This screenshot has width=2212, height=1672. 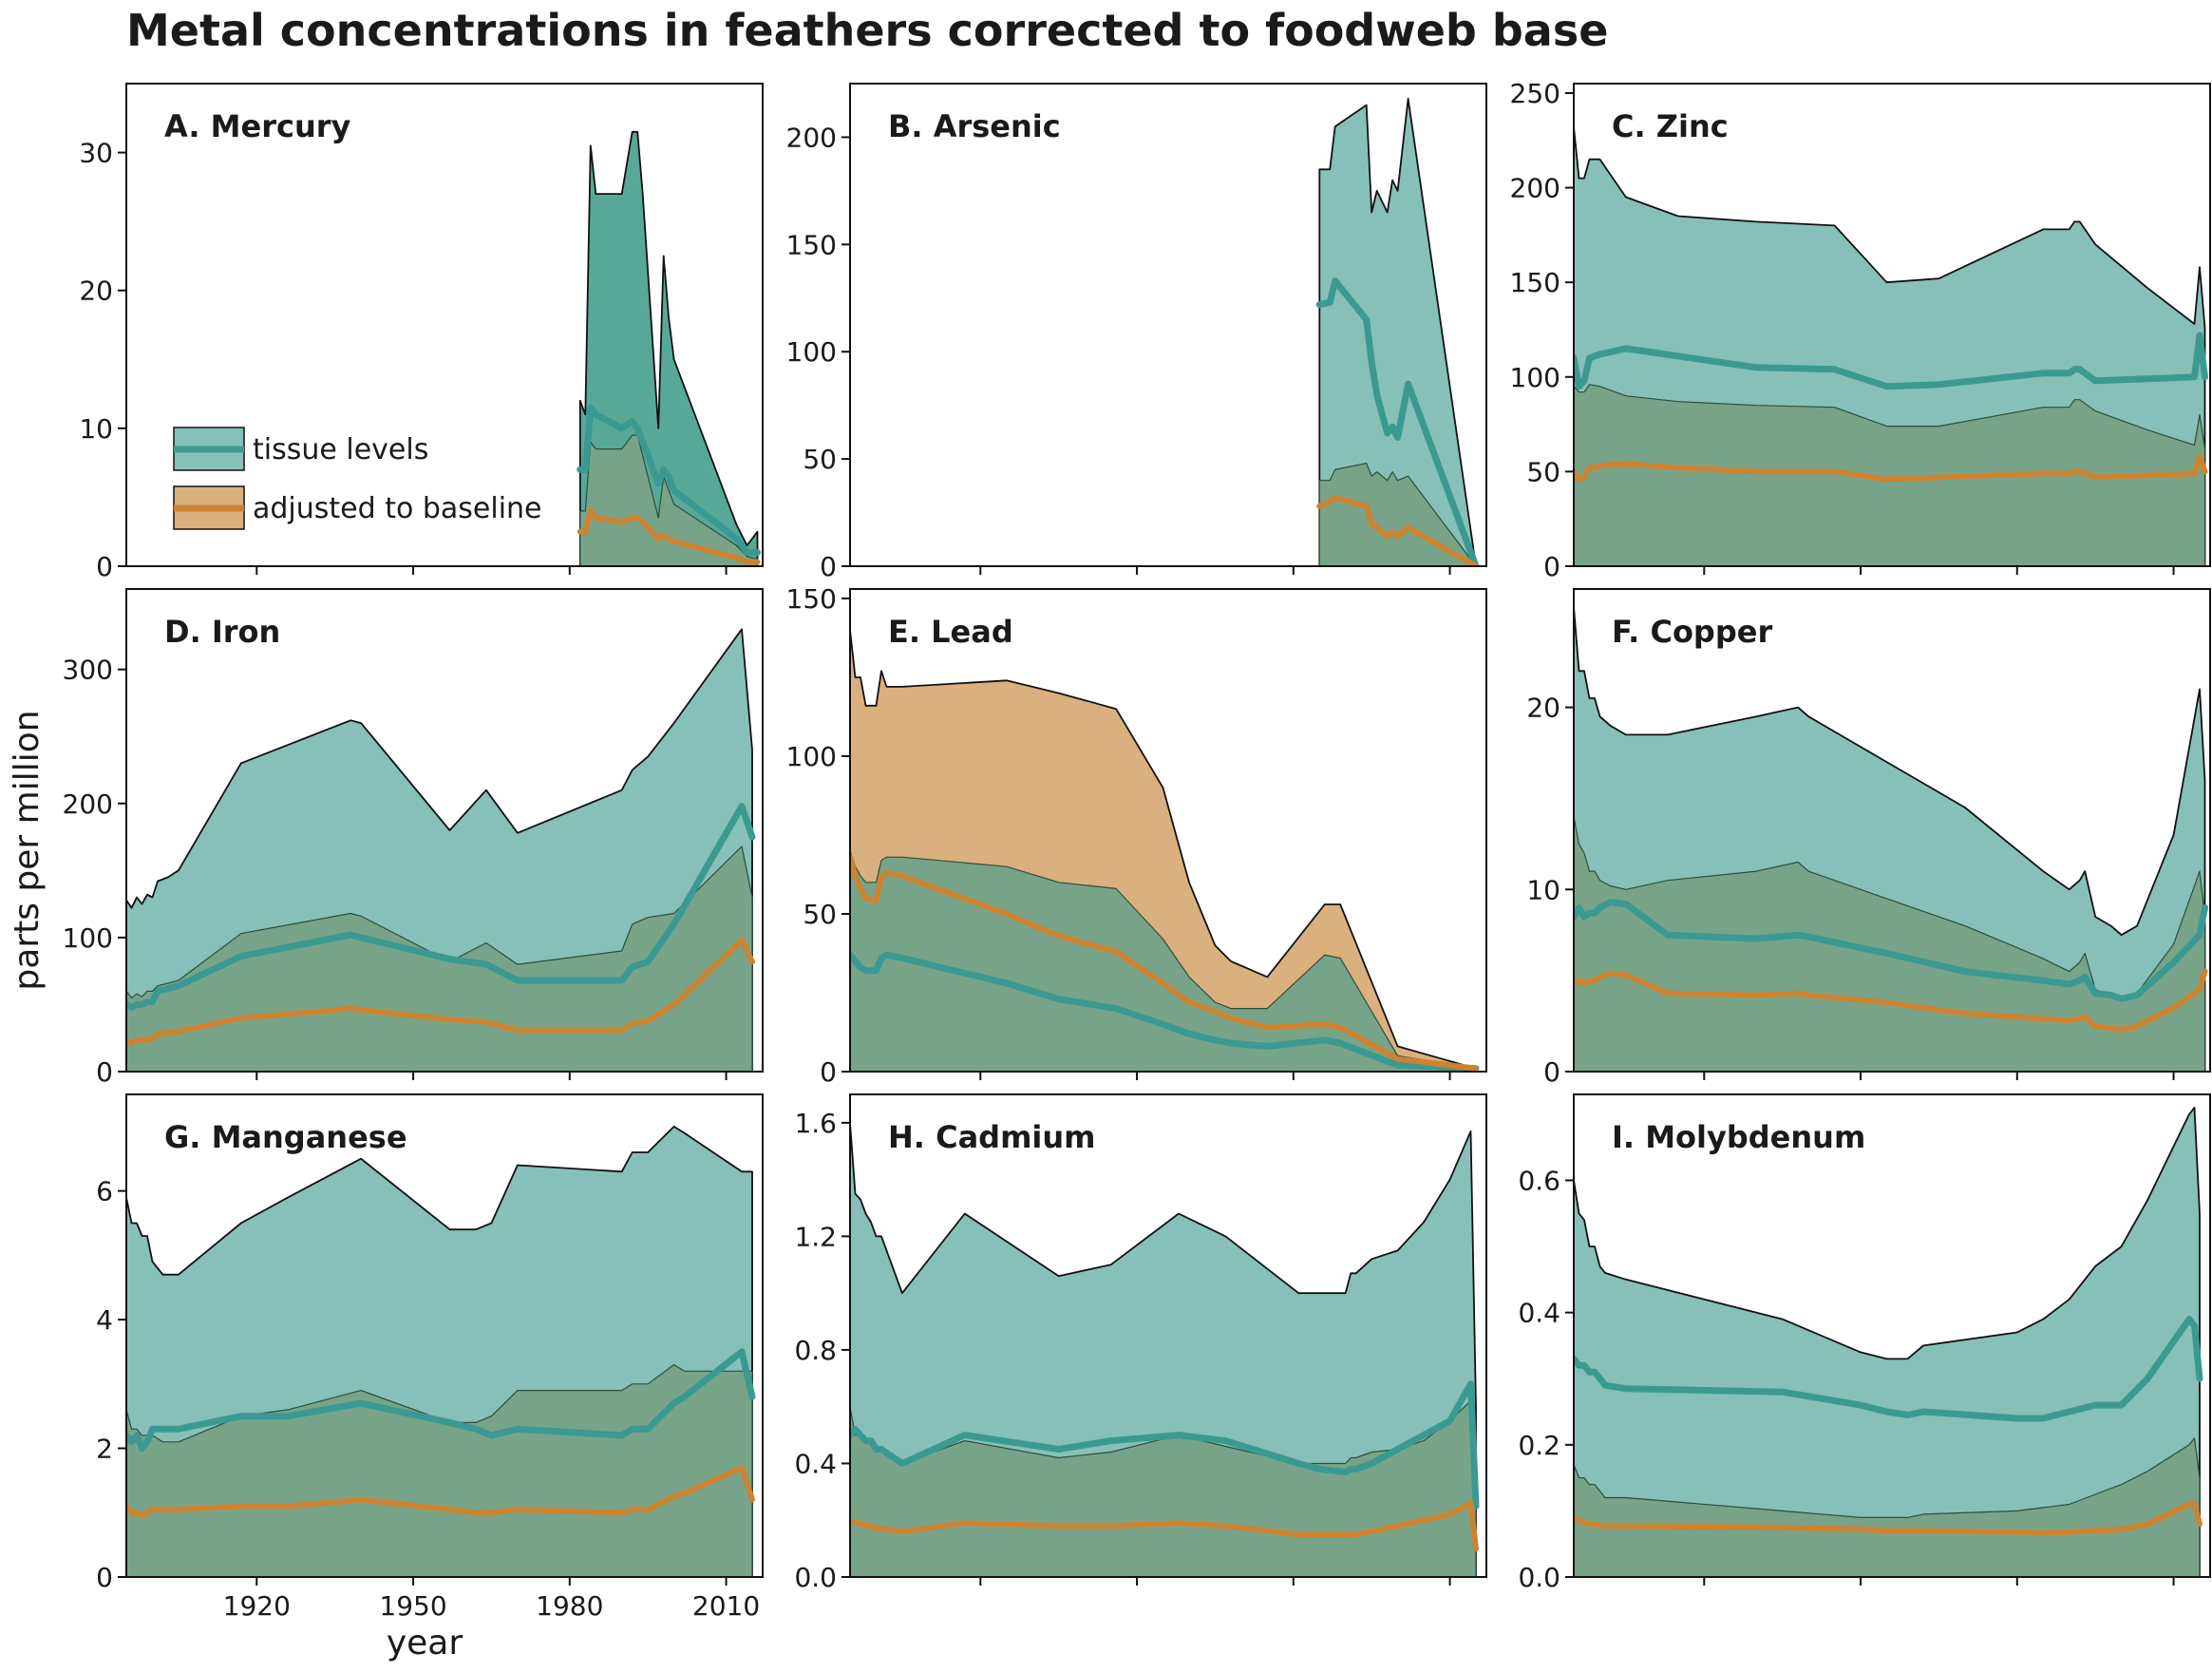 What do you see at coordinates (1891, 468) in the screenshot?
I see `zinc-baseline-mean-line` at bounding box center [1891, 468].